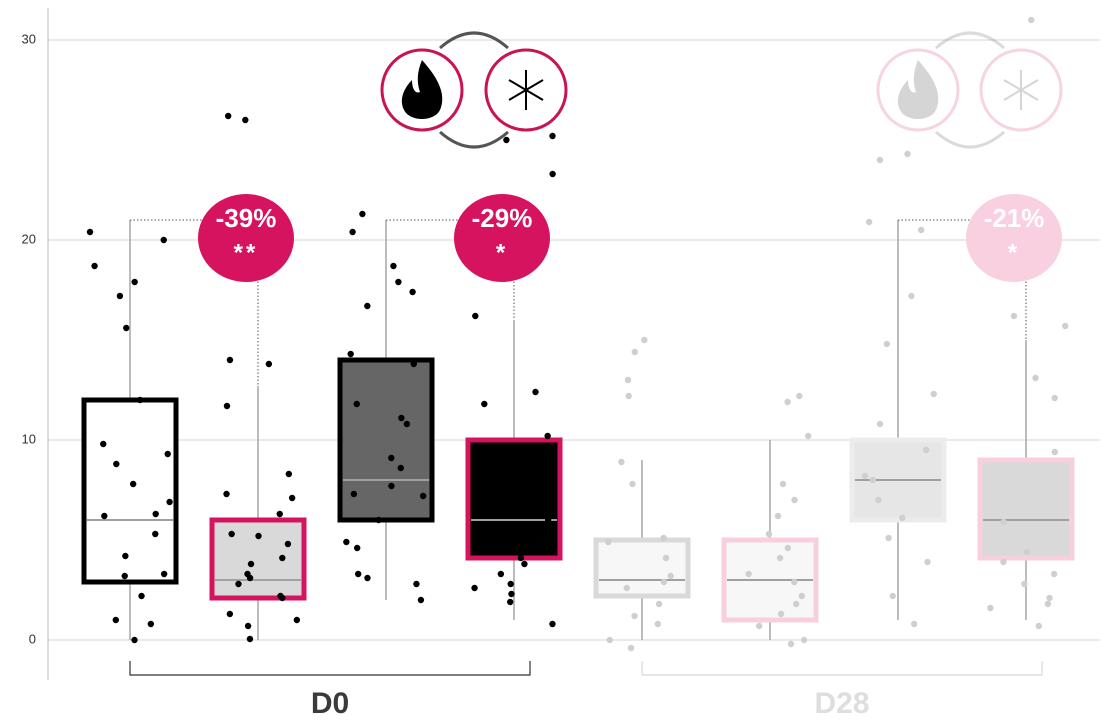  What do you see at coordinates (29, 38) in the screenshot?
I see `y-tick-label: 30` at bounding box center [29, 38].